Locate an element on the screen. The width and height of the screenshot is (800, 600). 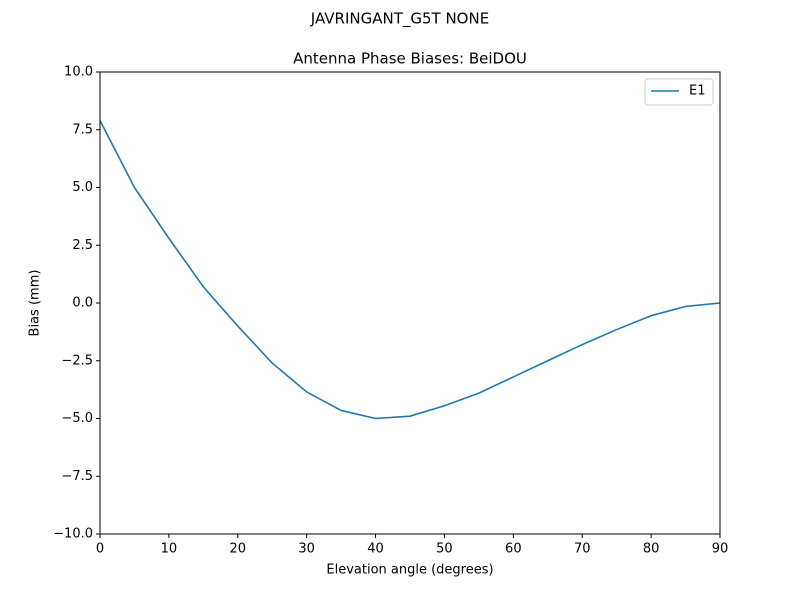
y-tick-label: −2.5 is located at coordinates (77, 360).